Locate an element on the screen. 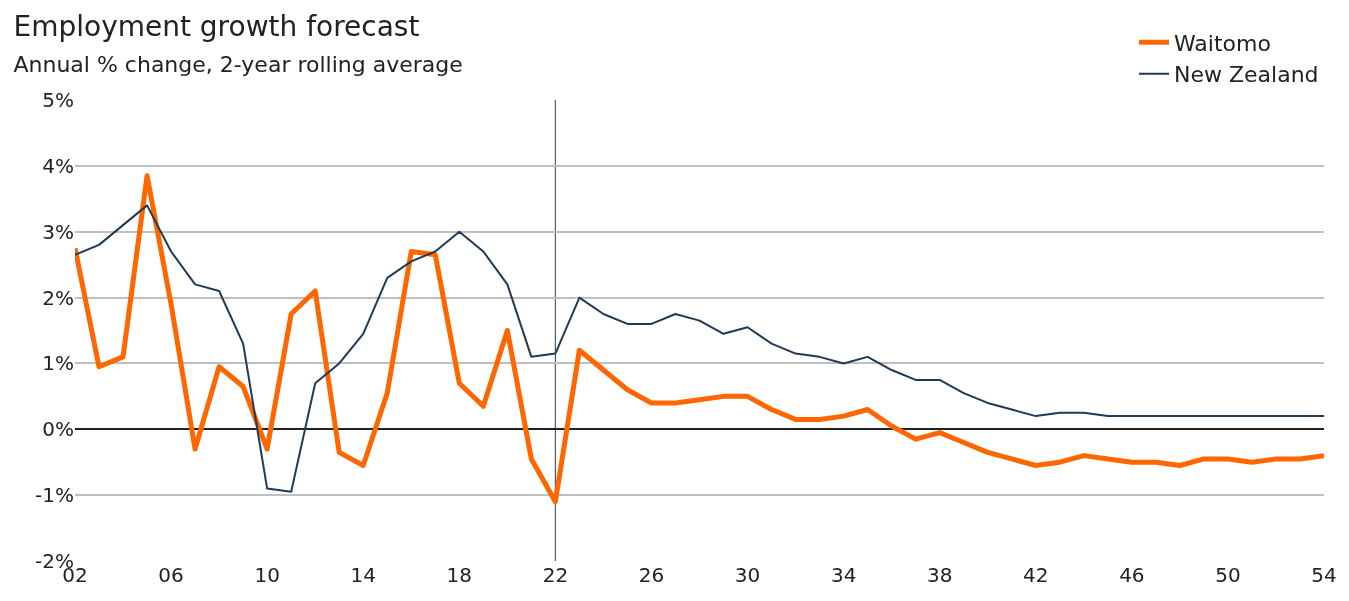 The height and width of the screenshot is (601, 1349). x-tick-label: 18 is located at coordinates (459, 575).